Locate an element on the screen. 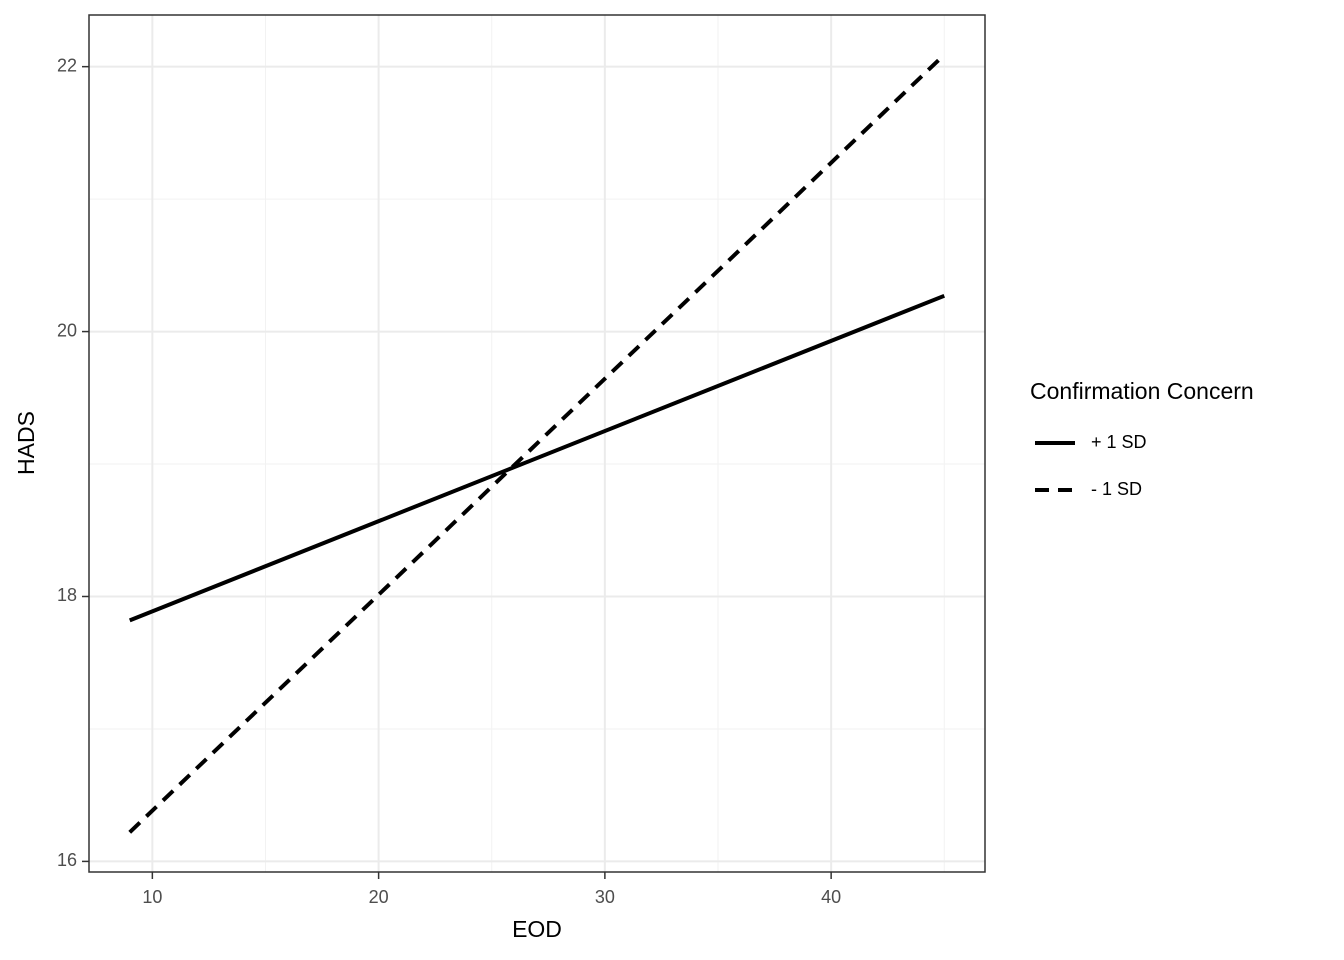  y-tick-label: 20 is located at coordinates (67, 330).